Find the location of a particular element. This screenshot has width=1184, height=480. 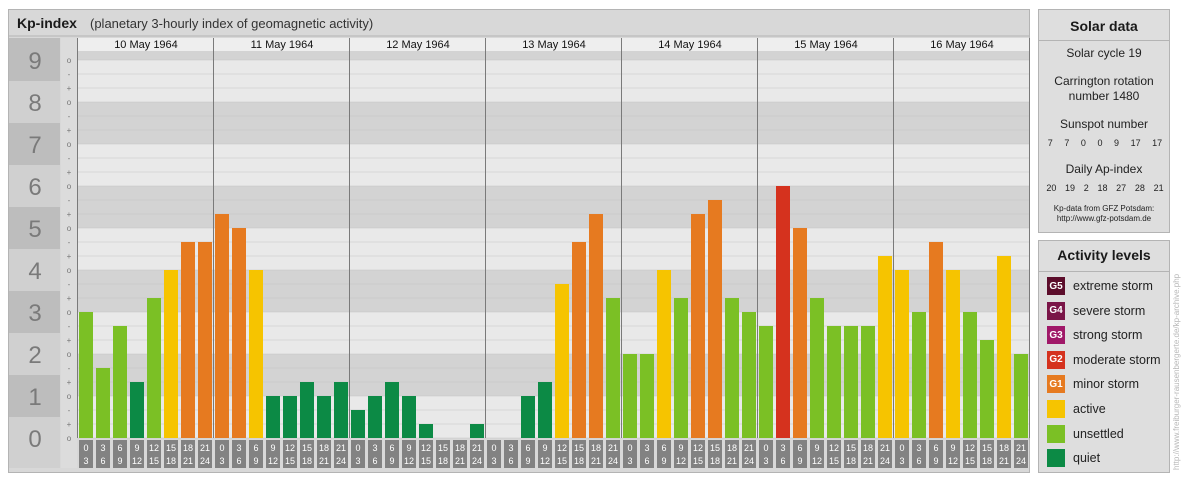

interval-end-label: 15 is located at coordinates (426, 461).